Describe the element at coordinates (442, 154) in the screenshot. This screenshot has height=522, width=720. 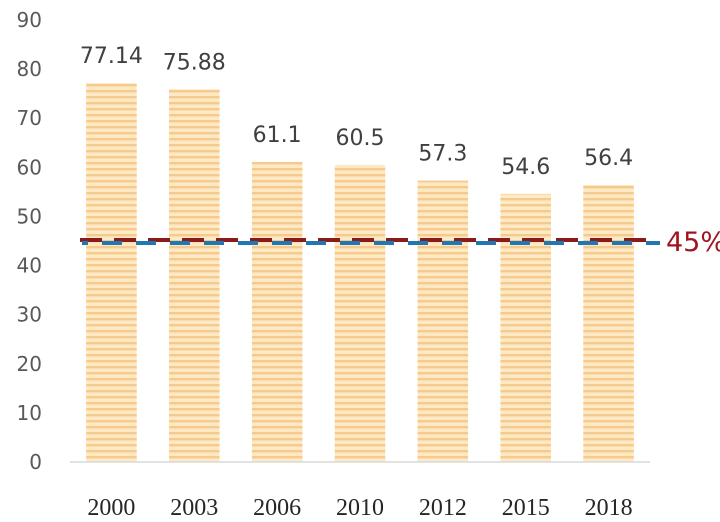
I see `data-label: 57.3` at that location.